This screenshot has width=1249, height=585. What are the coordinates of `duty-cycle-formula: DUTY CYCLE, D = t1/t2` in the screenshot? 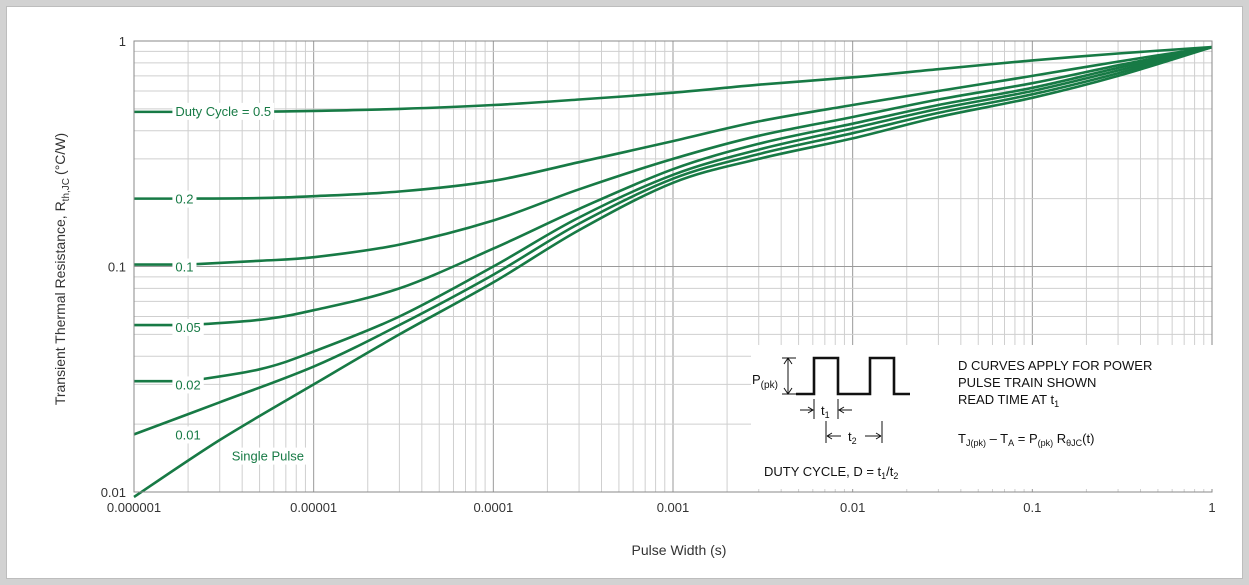 It's located at (831, 472).